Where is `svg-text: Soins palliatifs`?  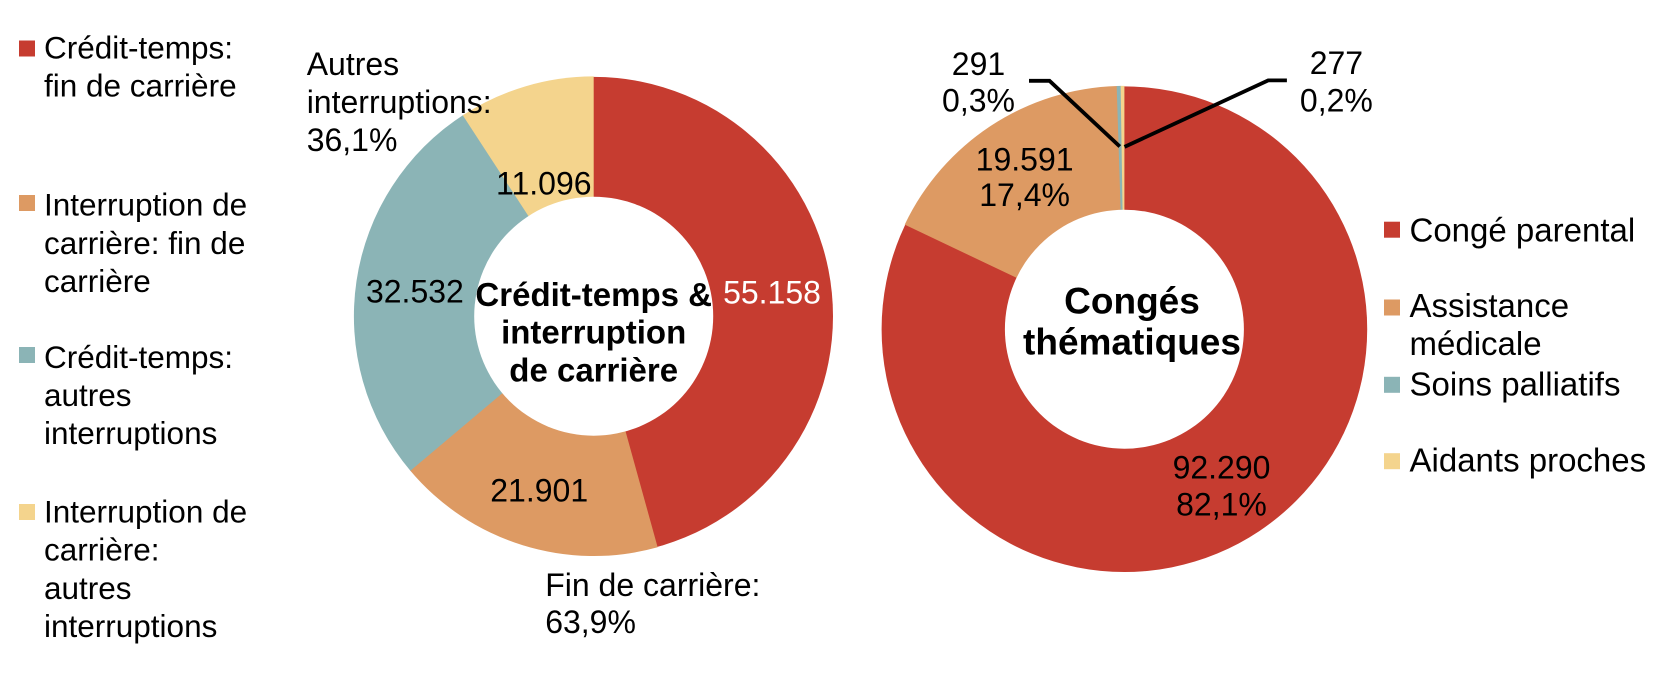 svg-text: Soins palliatifs is located at coordinates (1515, 383).